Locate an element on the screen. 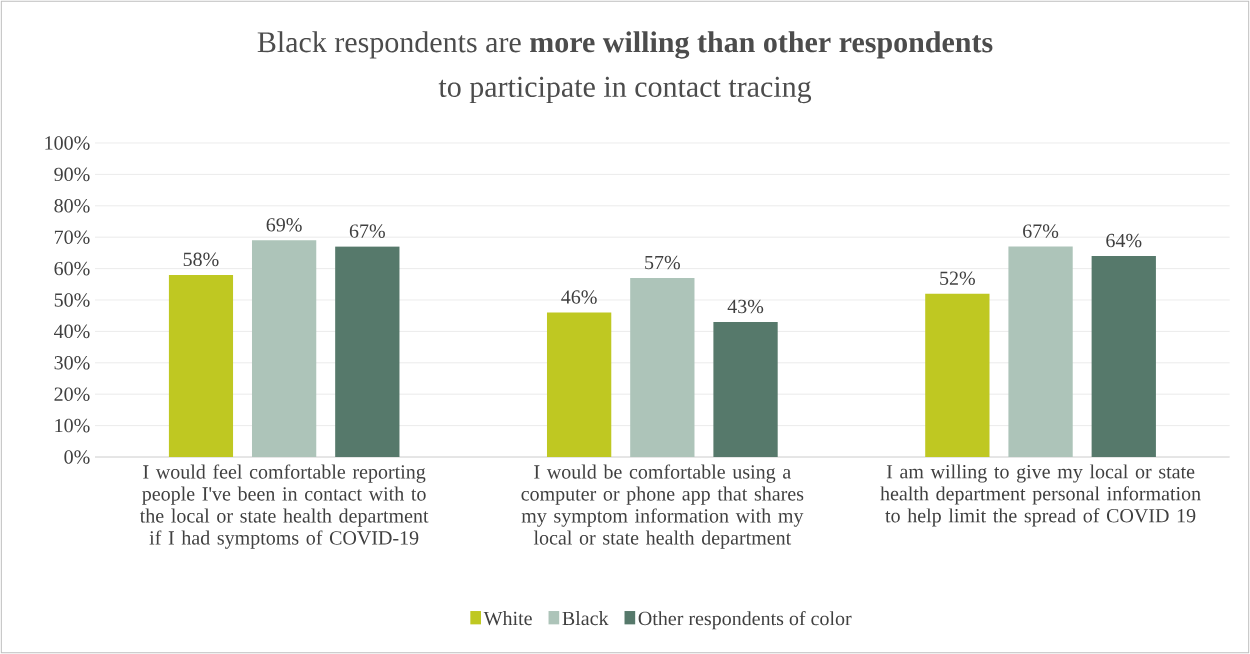 The height and width of the screenshot is (654, 1250). y-tick-label: 70% is located at coordinates (72, 237).